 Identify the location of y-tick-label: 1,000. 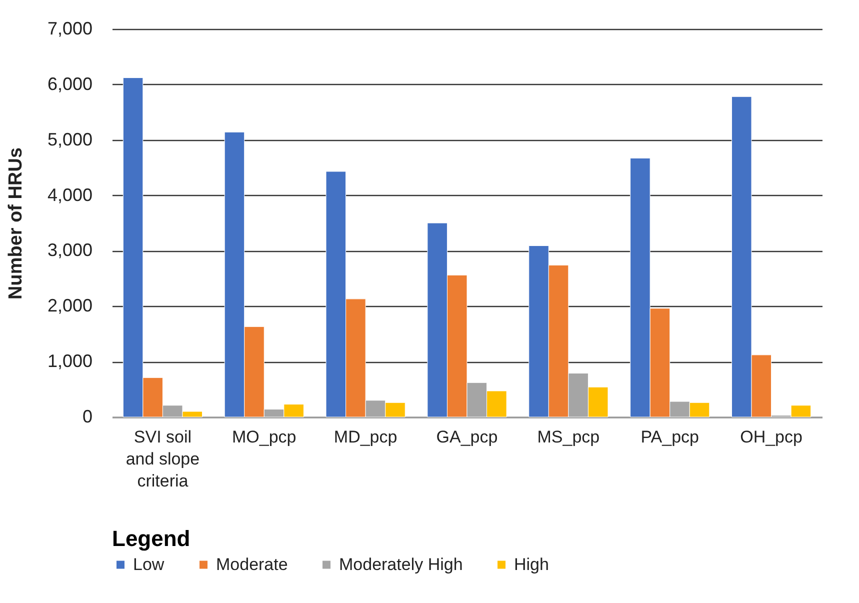
(69, 361).